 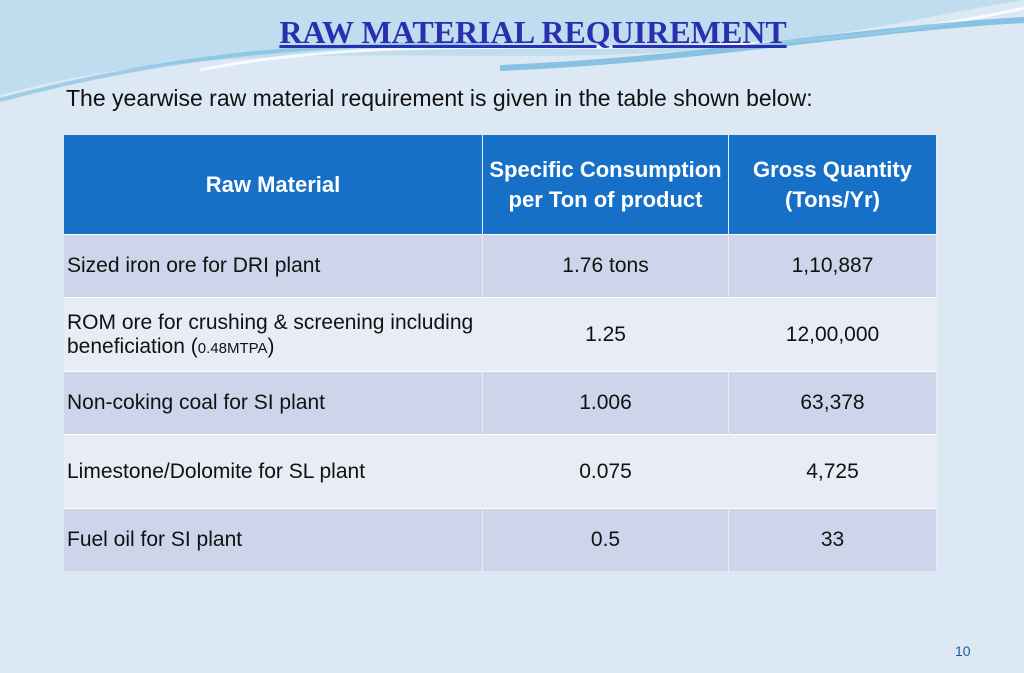 What do you see at coordinates (832, 539) in the screenshot?
I see `table-cell: 33` at bounding box center [832, 539].